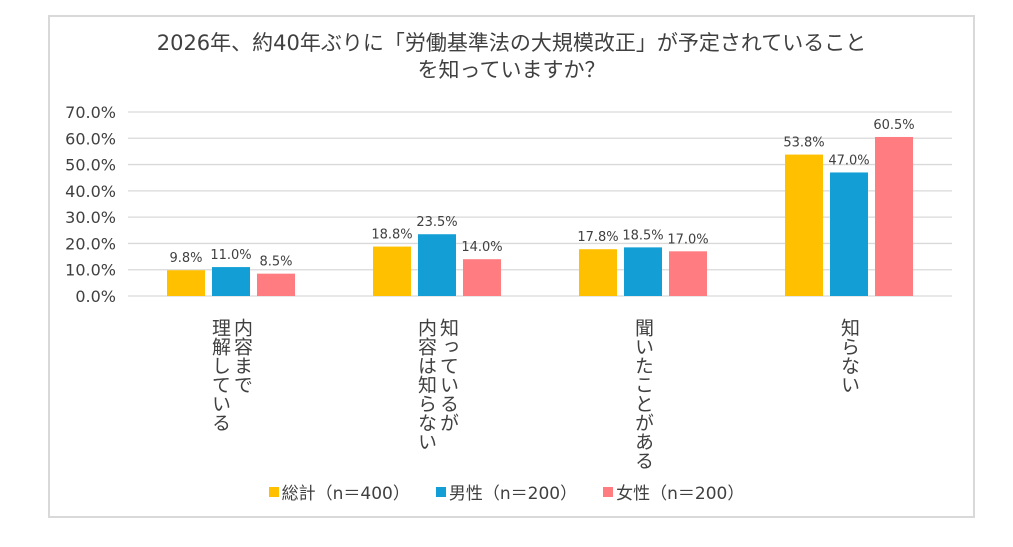  What do you see at coordinates (597, 237) in the screenshot?
I see `data-label: 17.8%` at bounding box center [597, 237].